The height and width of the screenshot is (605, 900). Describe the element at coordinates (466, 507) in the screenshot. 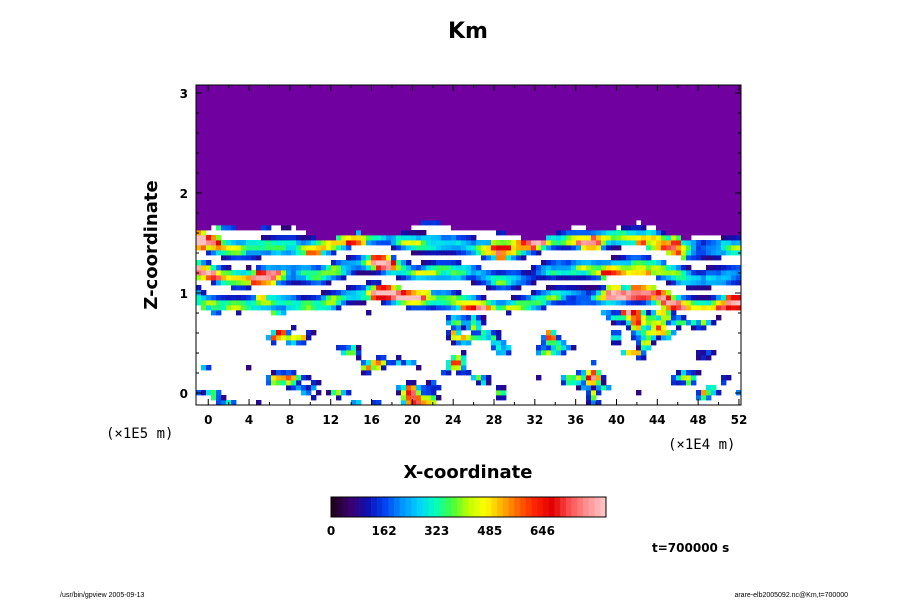

I see `colorbar-segment` at that location.